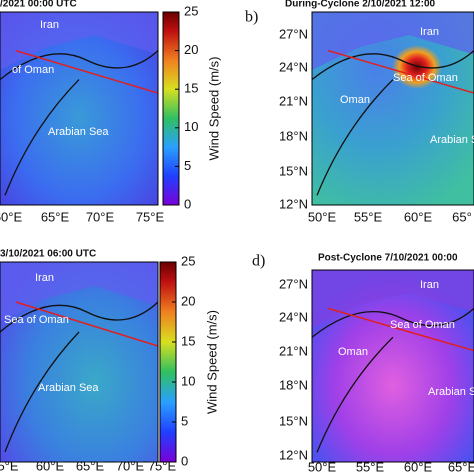  Describe the element at coordinates (462, 216) in the screenshot. I see `lon-tick-label: 65°` at that location.